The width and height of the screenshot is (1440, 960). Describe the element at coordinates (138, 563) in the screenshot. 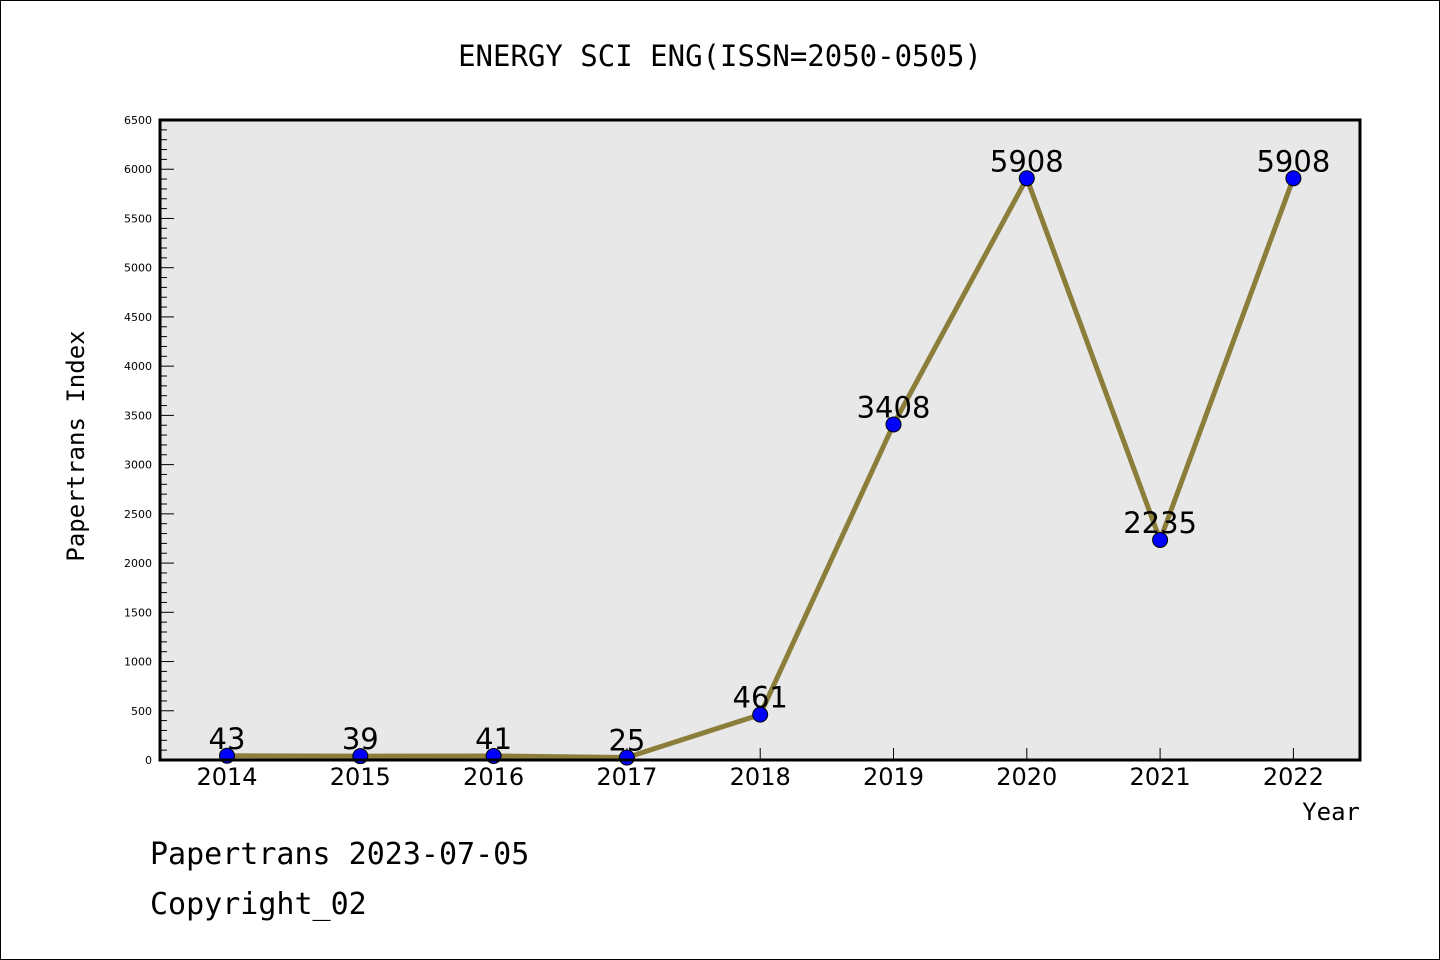

I see `y-tick-label: 2000` at that location.